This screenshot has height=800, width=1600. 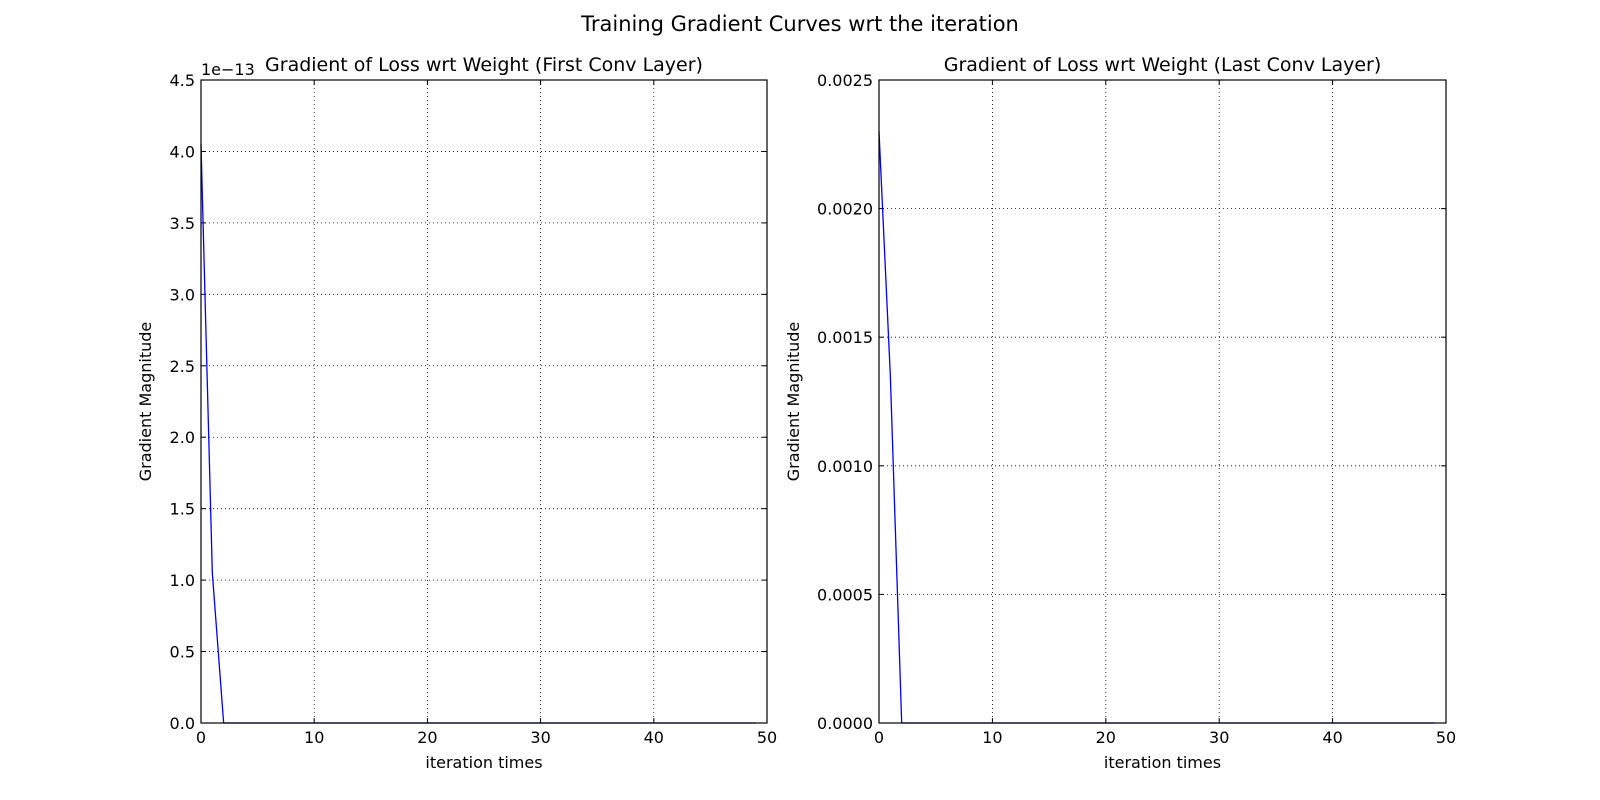 What do you see at coordinates (228, 69) in the screenshot?
I see `y-offset-label: 1e−13` at bounding box center [228, 69].